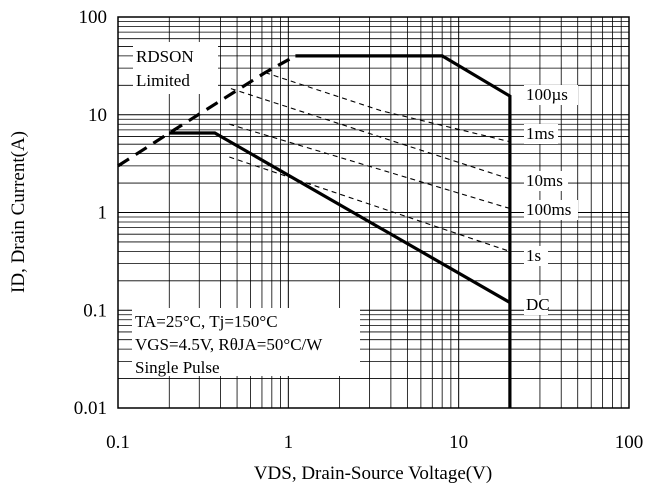 The height and width of the screenshot is (486, 648). Describe the element at coordinates (370, 166) in the screenshot. I see `series-100ms-line` at that location.